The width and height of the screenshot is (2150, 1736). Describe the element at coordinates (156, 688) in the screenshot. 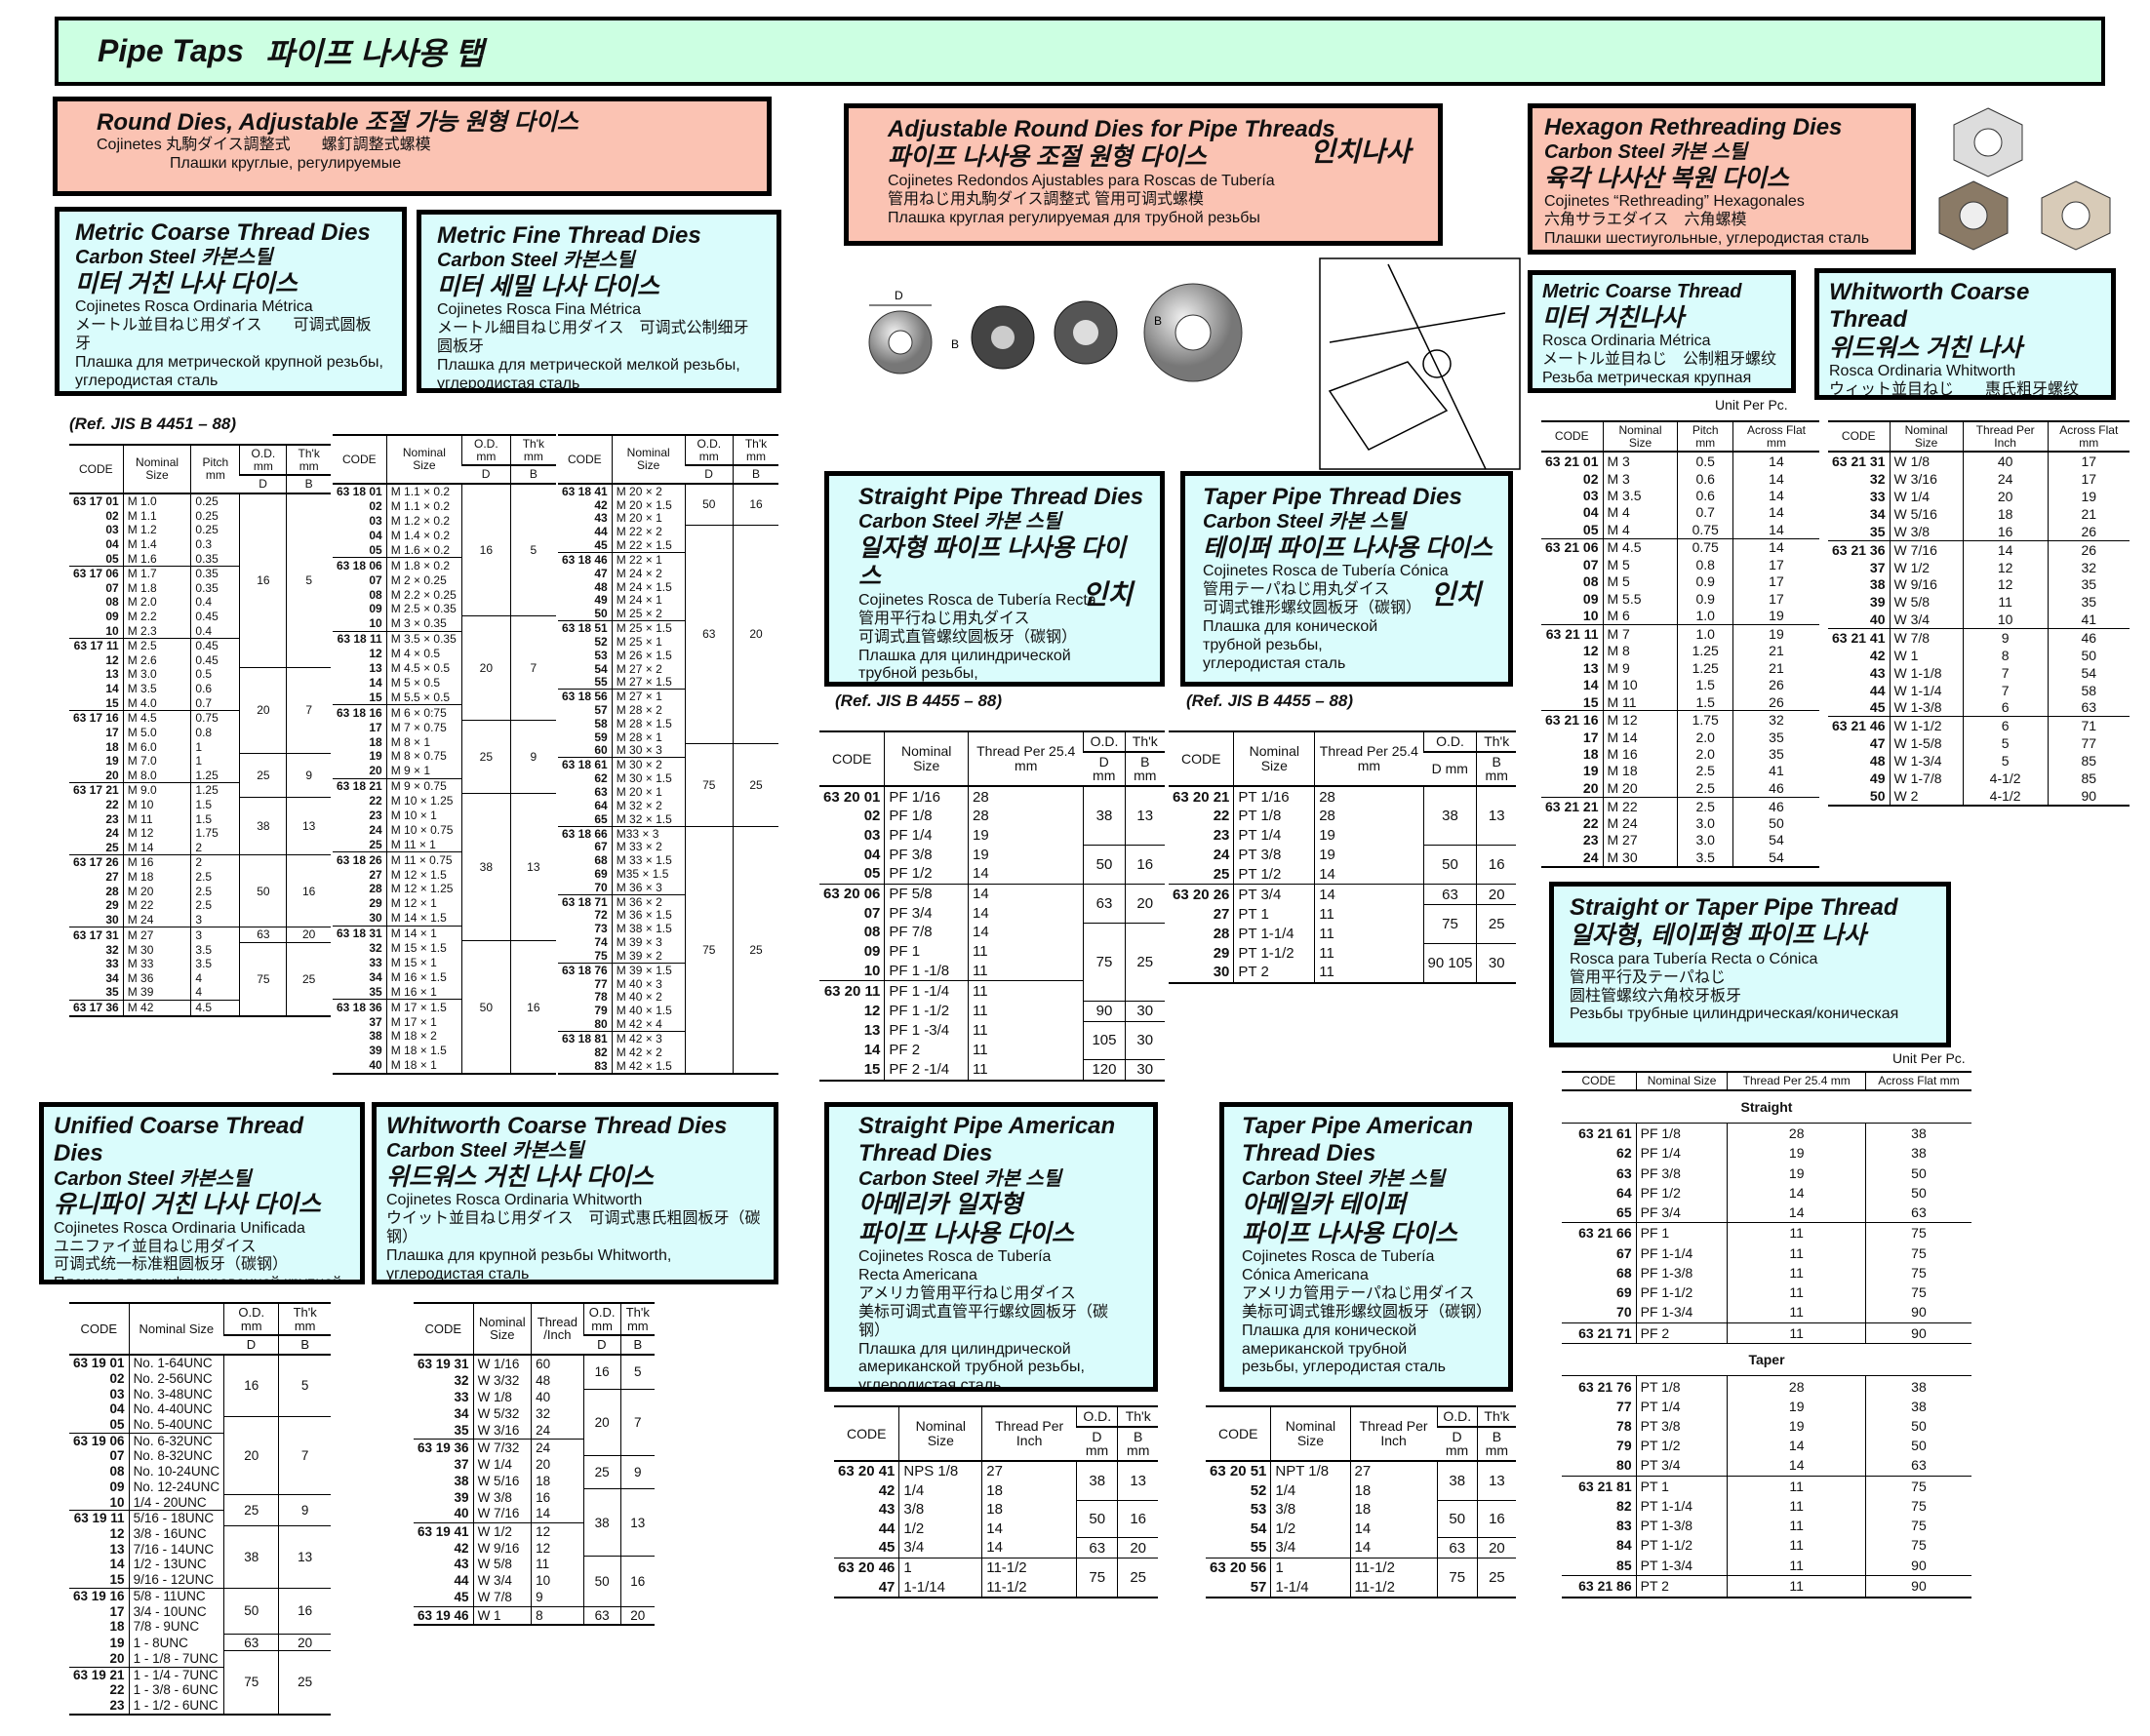

I see `table-cell: M 3.5` at that location.